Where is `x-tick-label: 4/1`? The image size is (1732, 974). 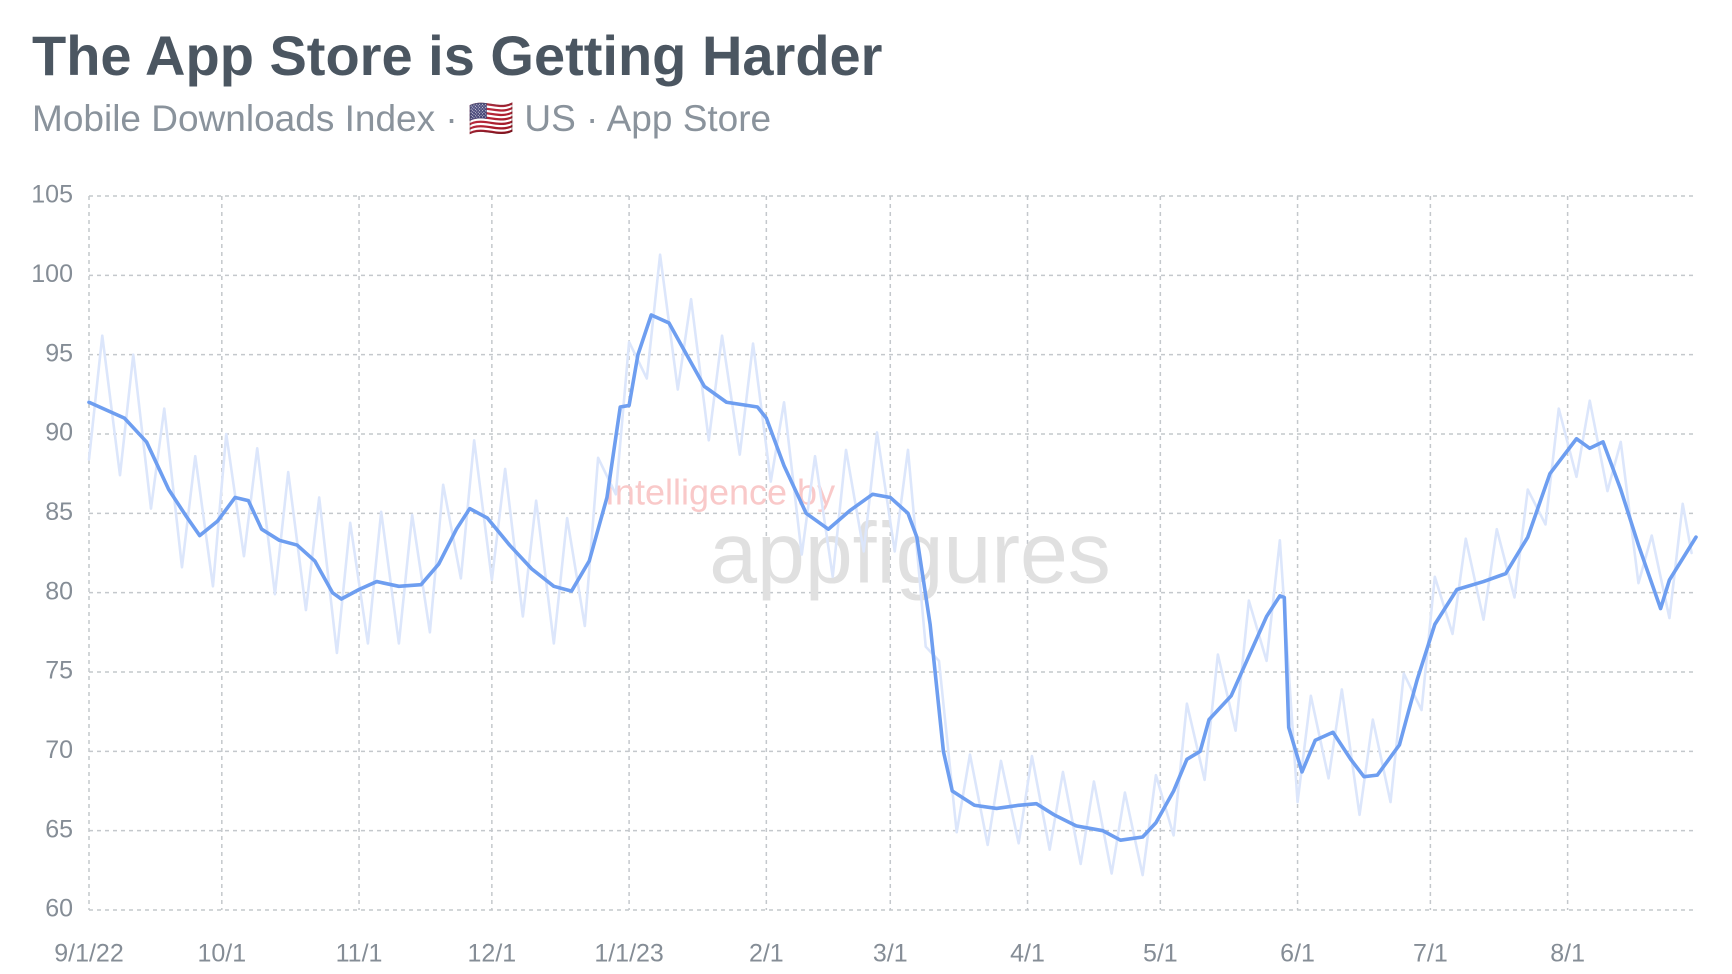
x-tick-label: 4/1 is located at coordinates (1027, 954).